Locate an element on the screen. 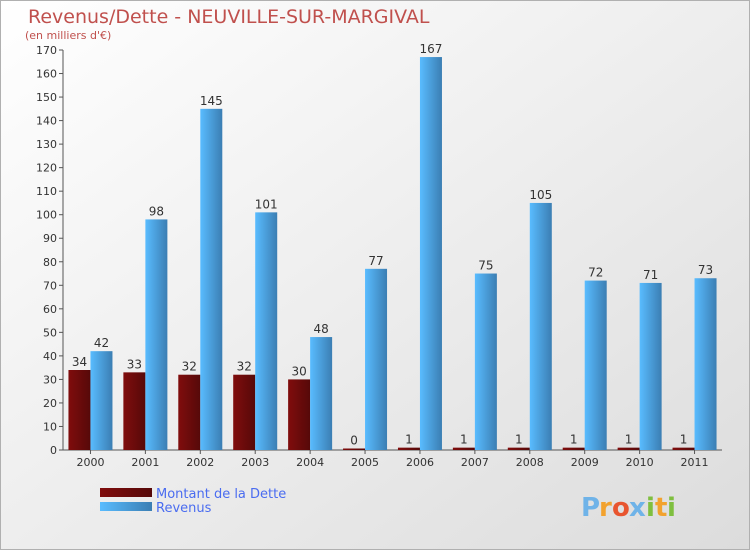 This screenshot has width=750, height=550. logo-letter: o is located at coordinates (621, 508).